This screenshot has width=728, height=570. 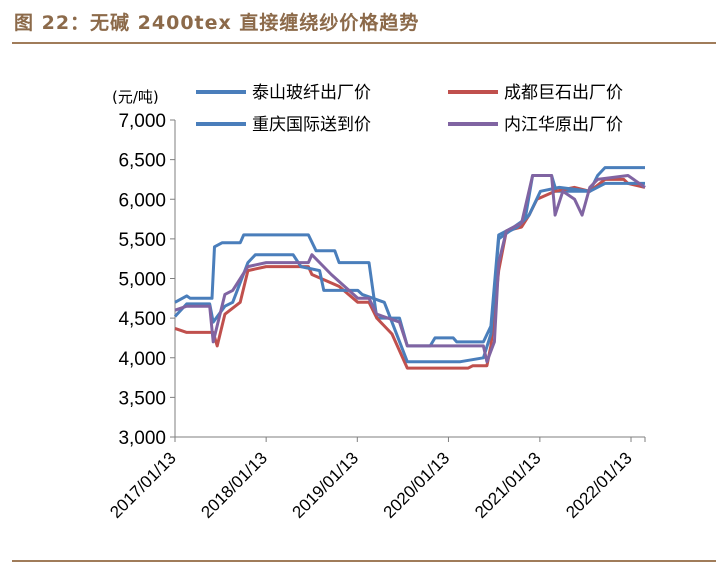 I want to click on x-tick-label: 2022/01/13, so click(x=599, y=485).